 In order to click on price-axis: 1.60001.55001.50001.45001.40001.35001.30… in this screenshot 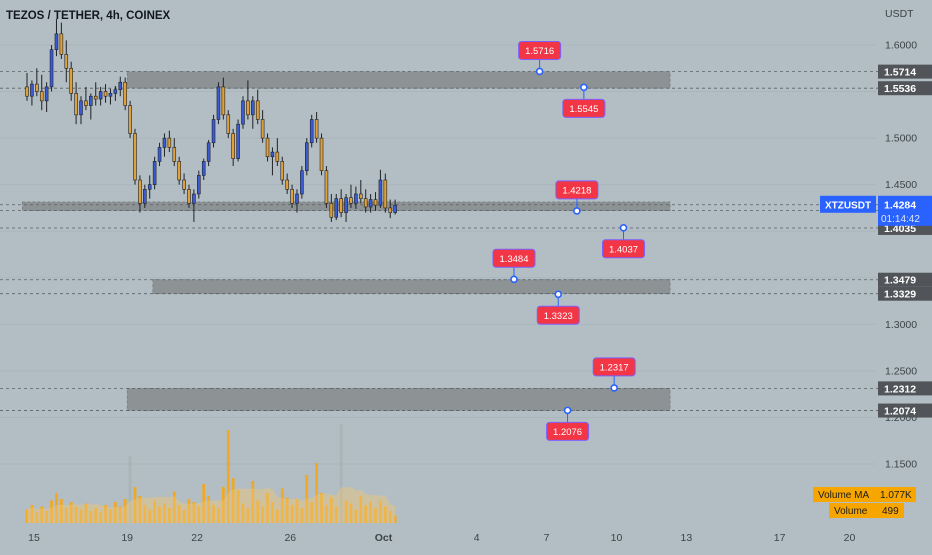, I will do `click(876, 263)`.